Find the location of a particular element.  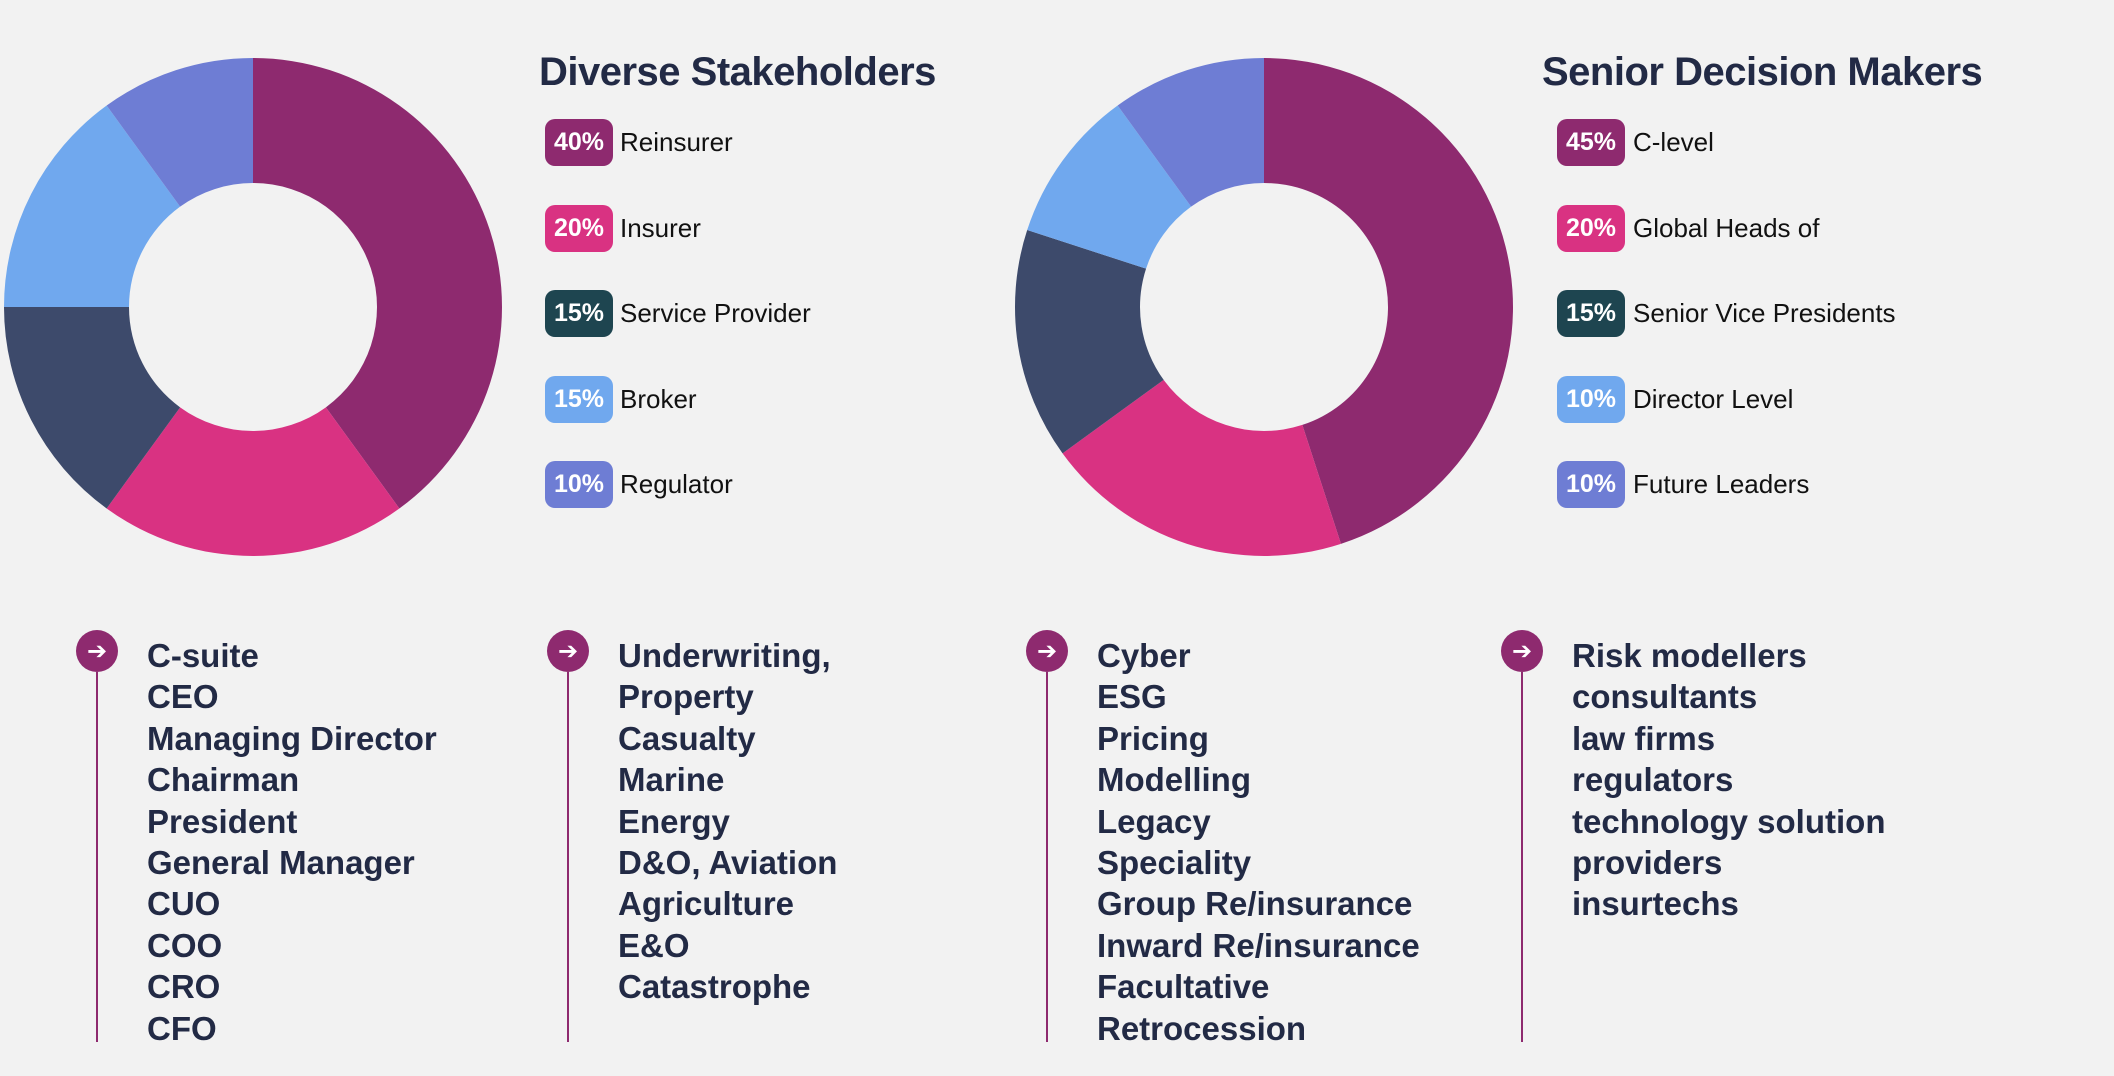

list-item: Cyber is located at coordinates (1144, 655).